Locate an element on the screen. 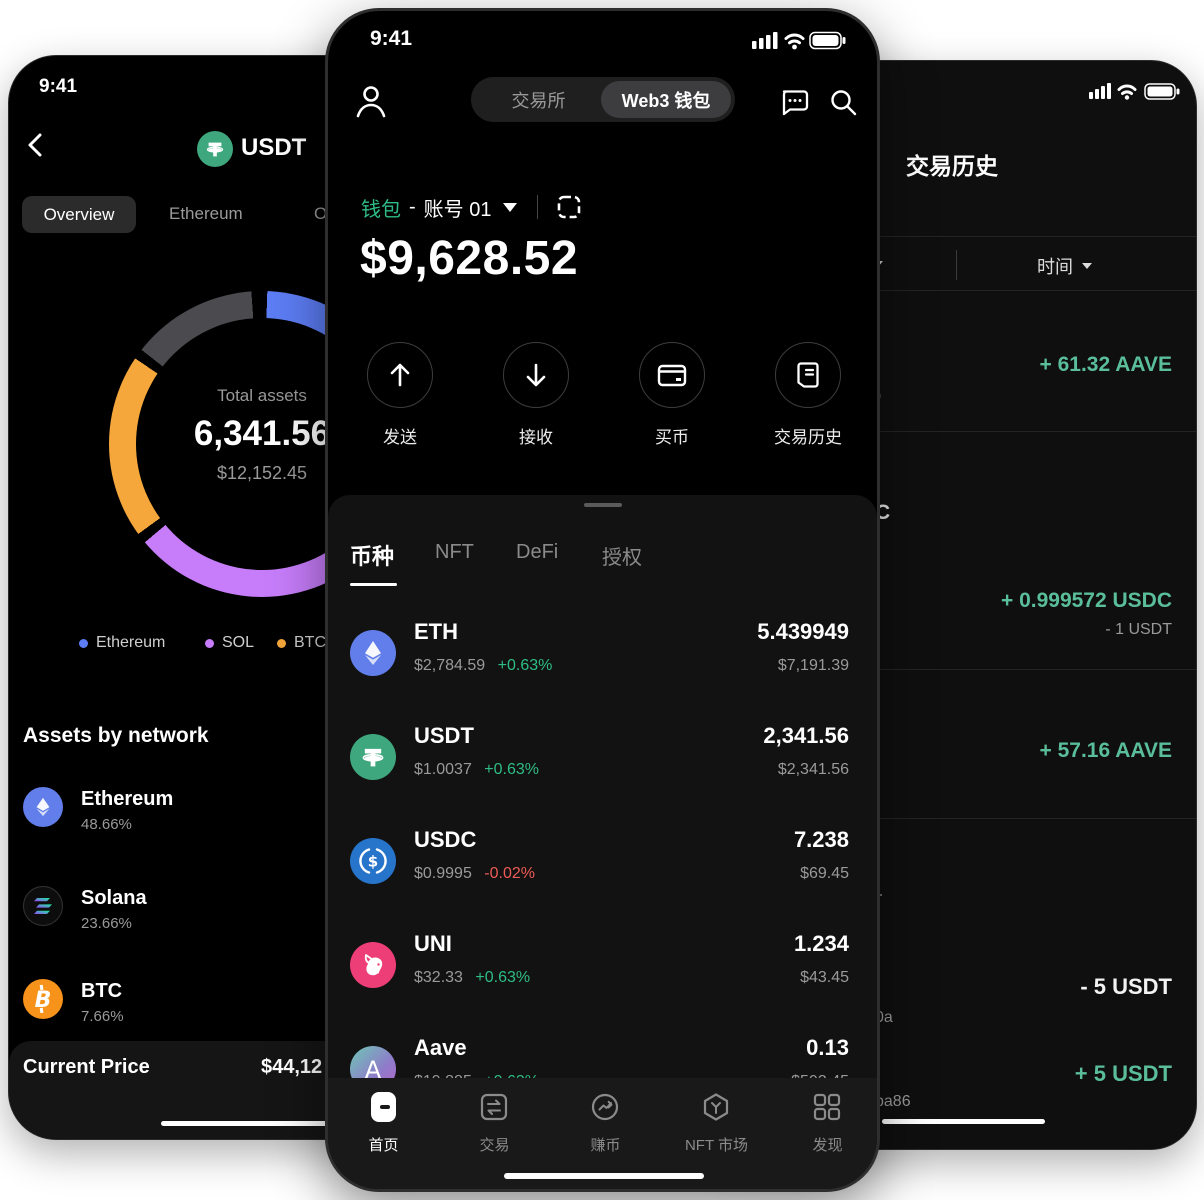 The image size is (1204, 1200). profile-icon is located at coordinates (371, 101).